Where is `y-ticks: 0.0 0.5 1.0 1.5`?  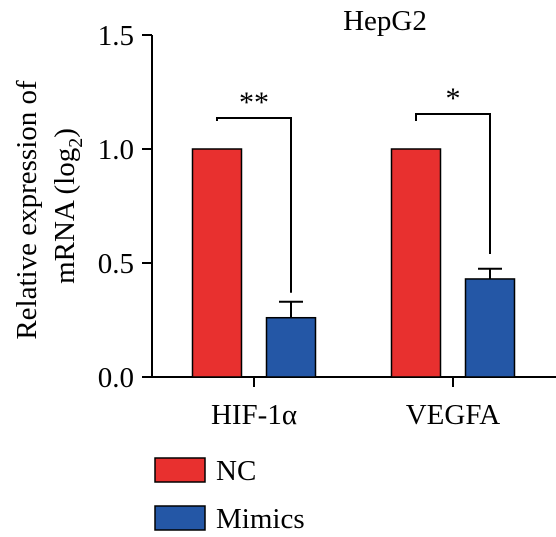
y-ticks: 0.0 0.5 1.0 1.5 is located at coordinates (125, 207).